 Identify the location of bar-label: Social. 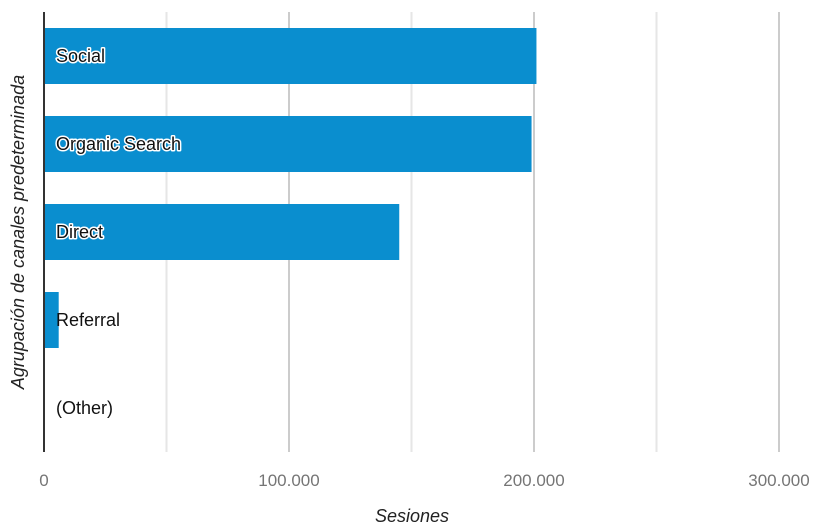
(80, 56).